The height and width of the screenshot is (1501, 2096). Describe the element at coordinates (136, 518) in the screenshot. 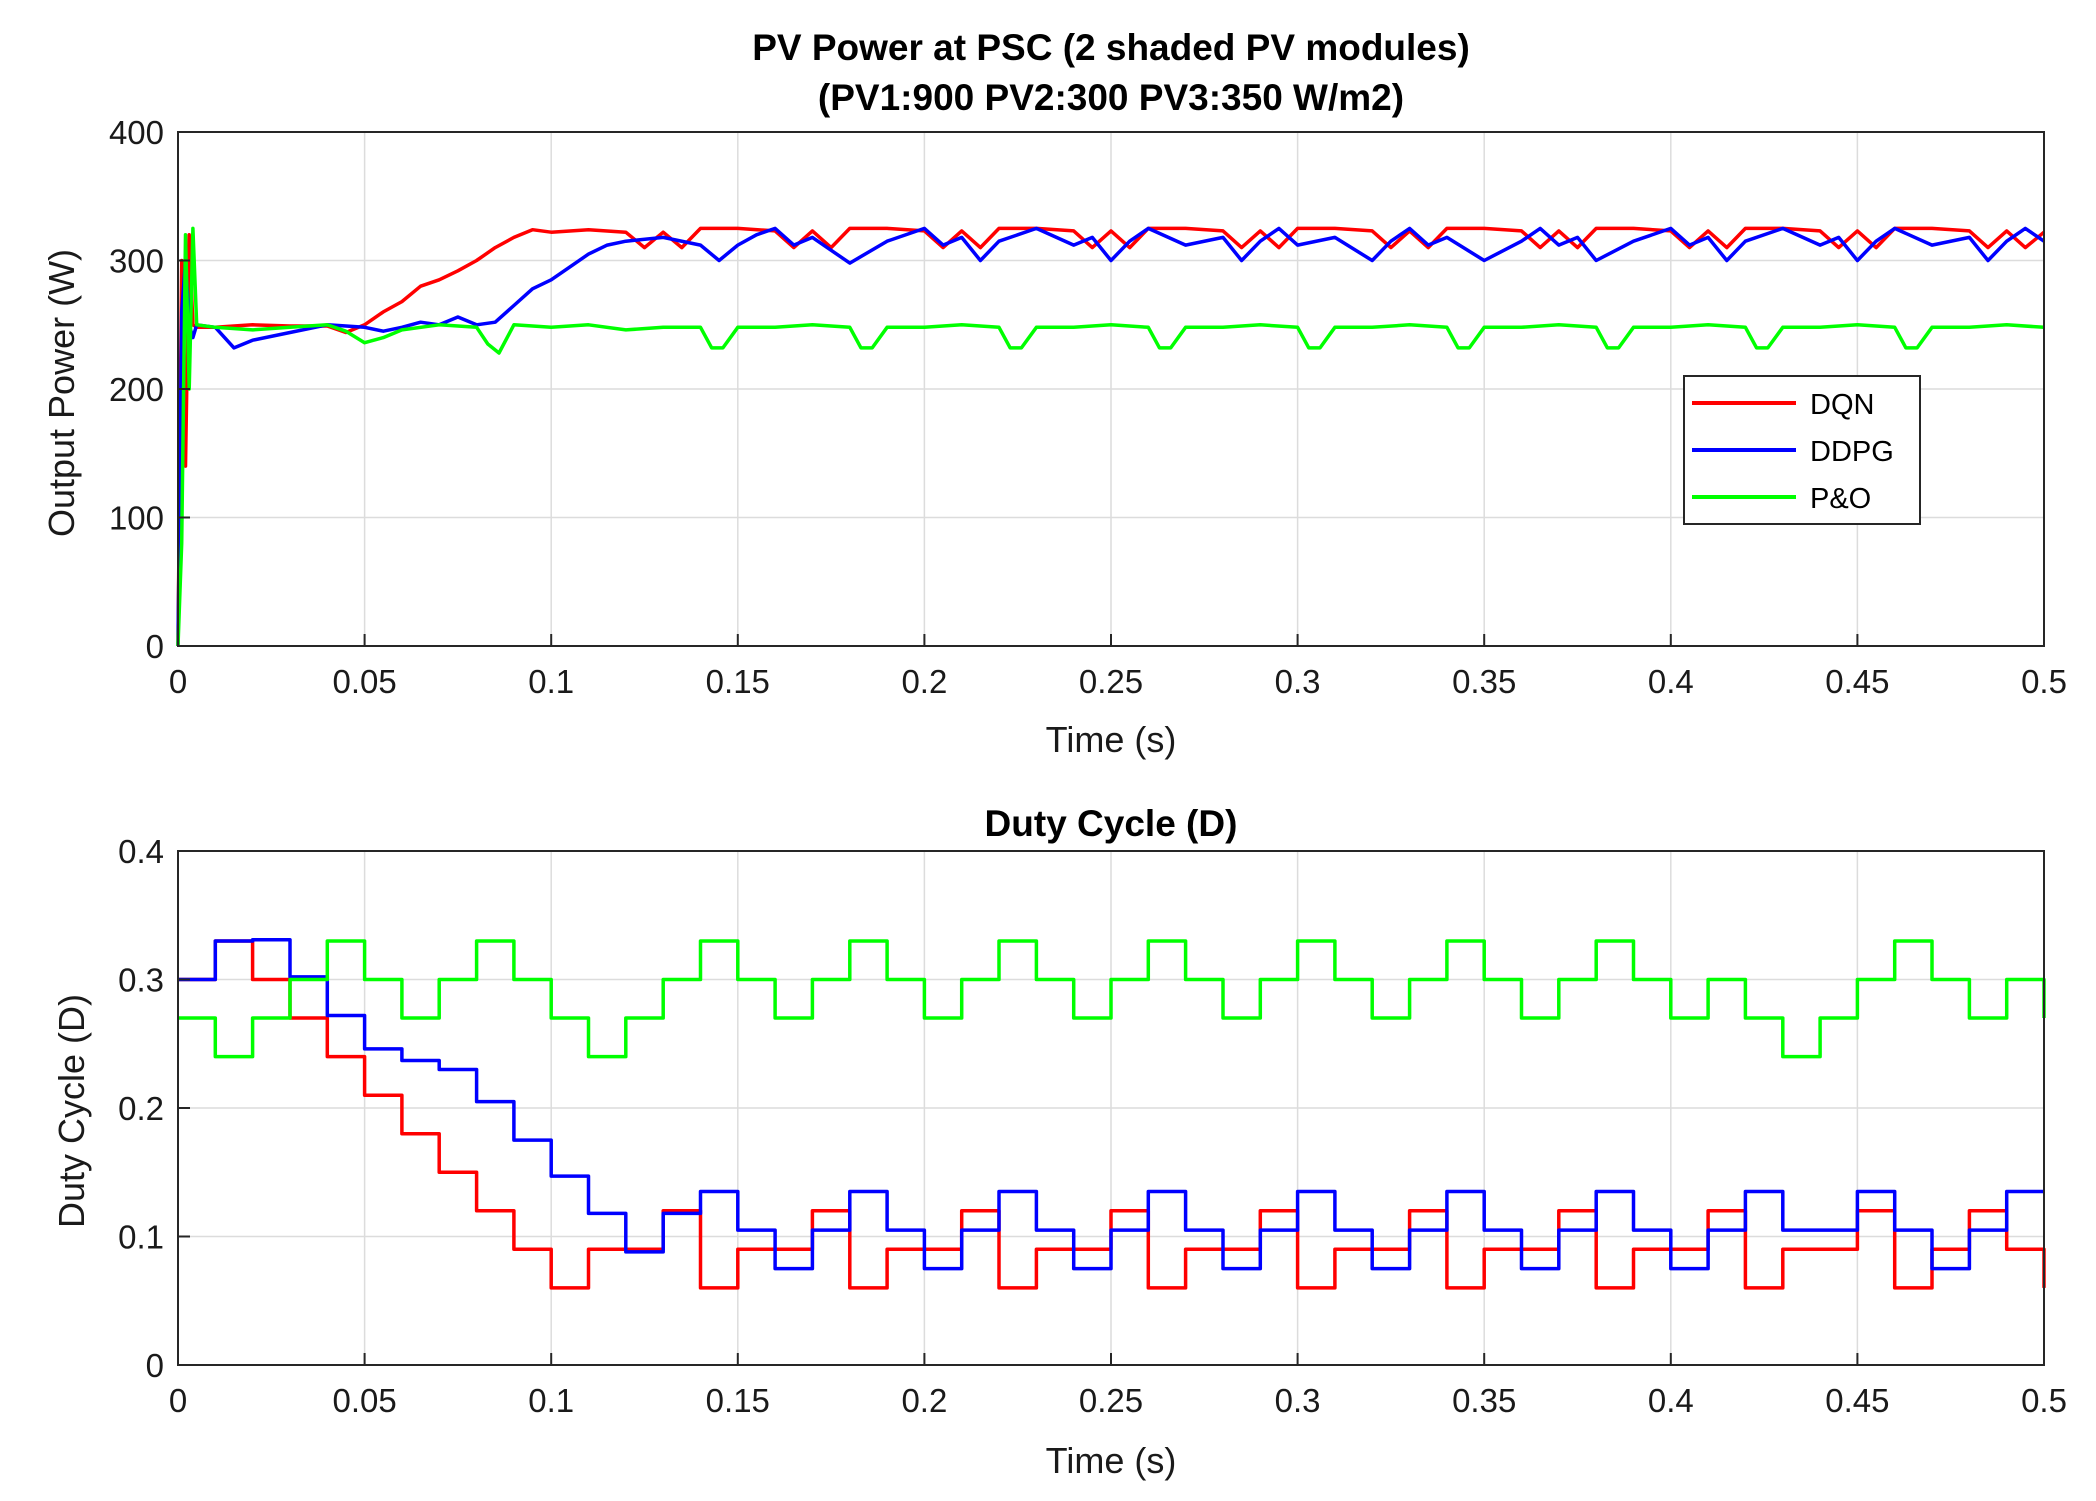

I see `power-chart-ytick-label: 100` at that location.